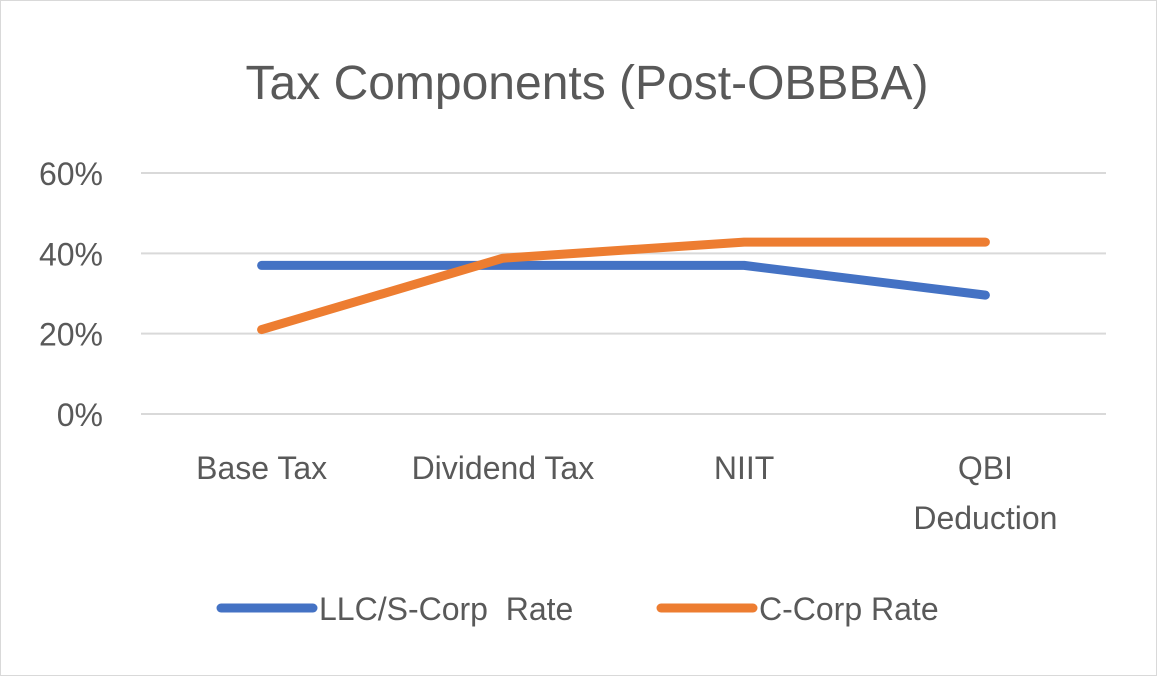  I want to click on x-tick-label-line: QBI, so click(985, 468).